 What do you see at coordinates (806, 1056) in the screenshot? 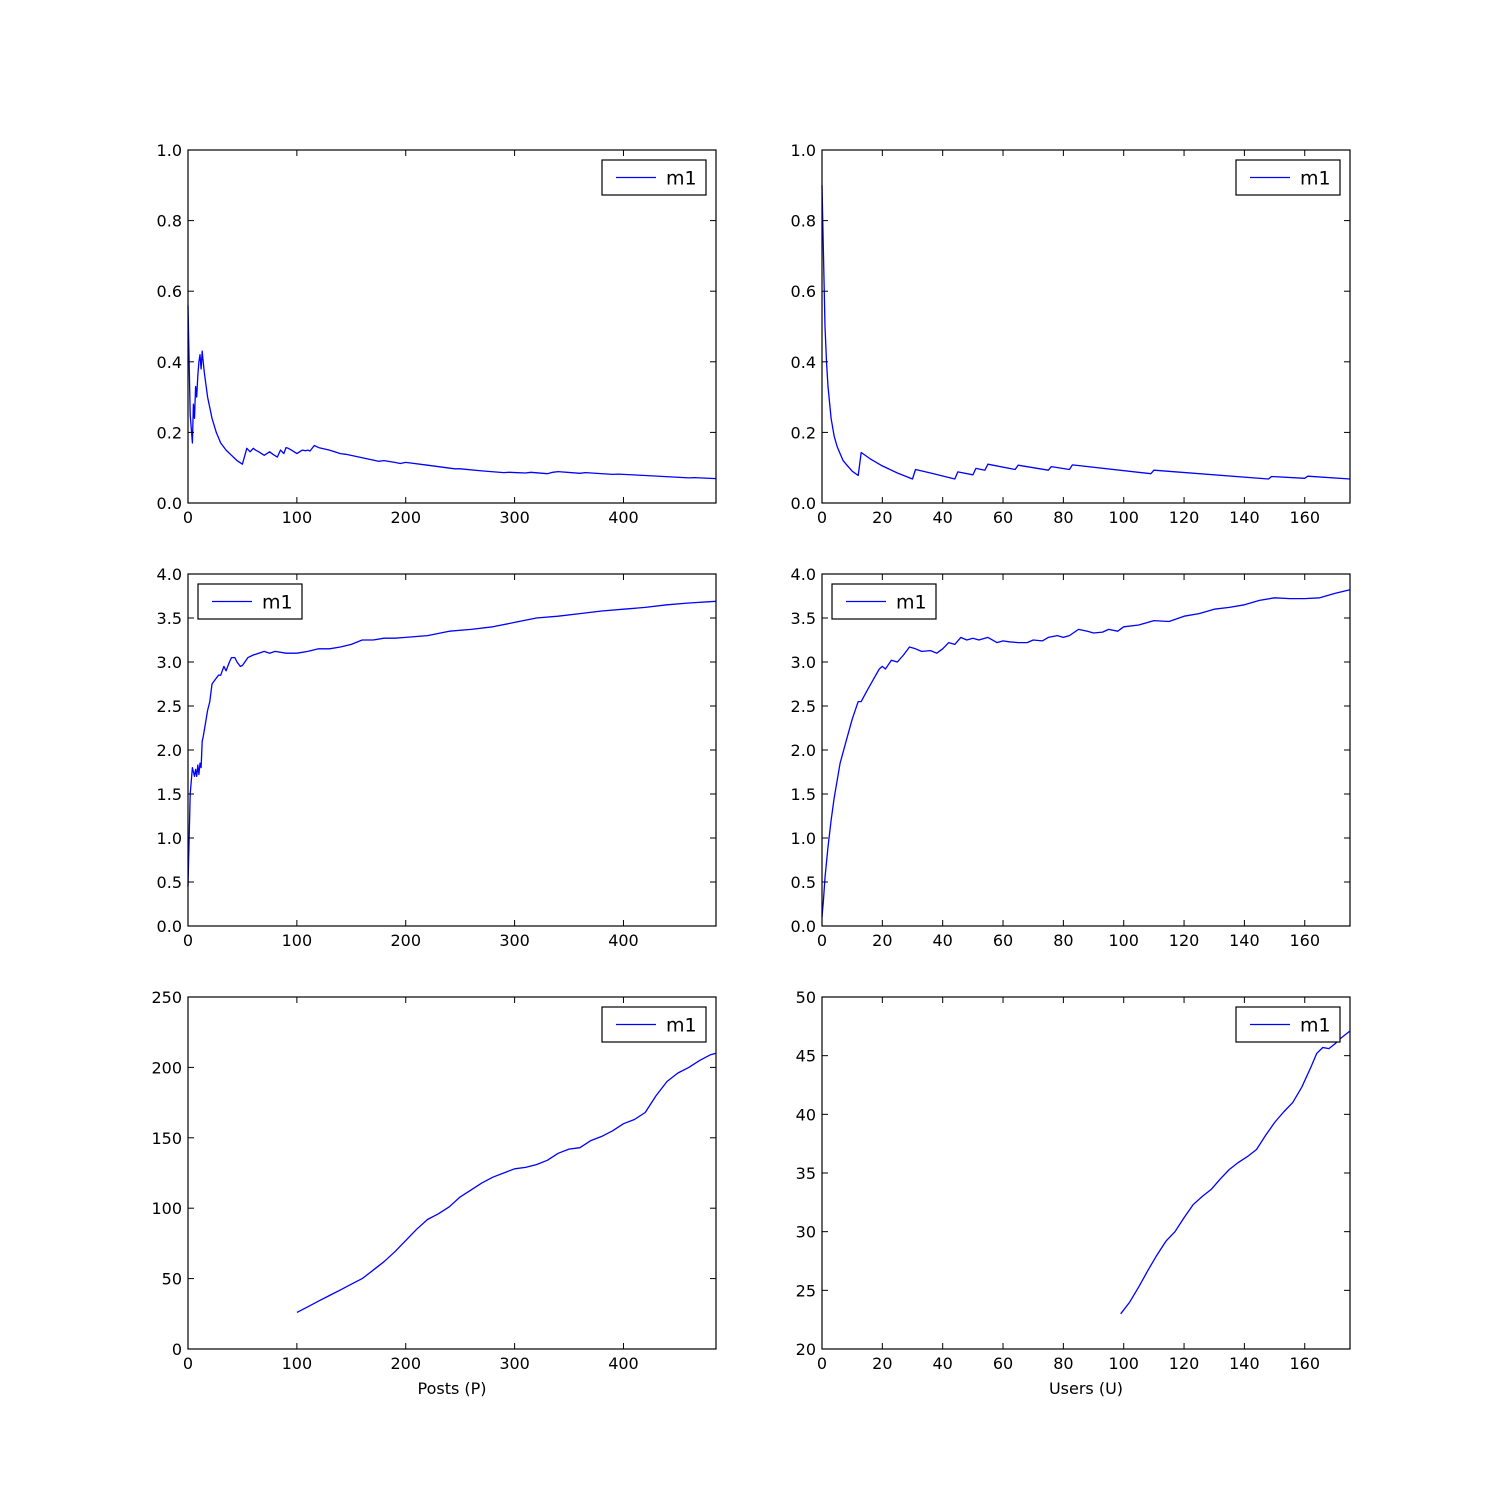
I see `y-tick-label: 45` at bounding box center [806, 1056].